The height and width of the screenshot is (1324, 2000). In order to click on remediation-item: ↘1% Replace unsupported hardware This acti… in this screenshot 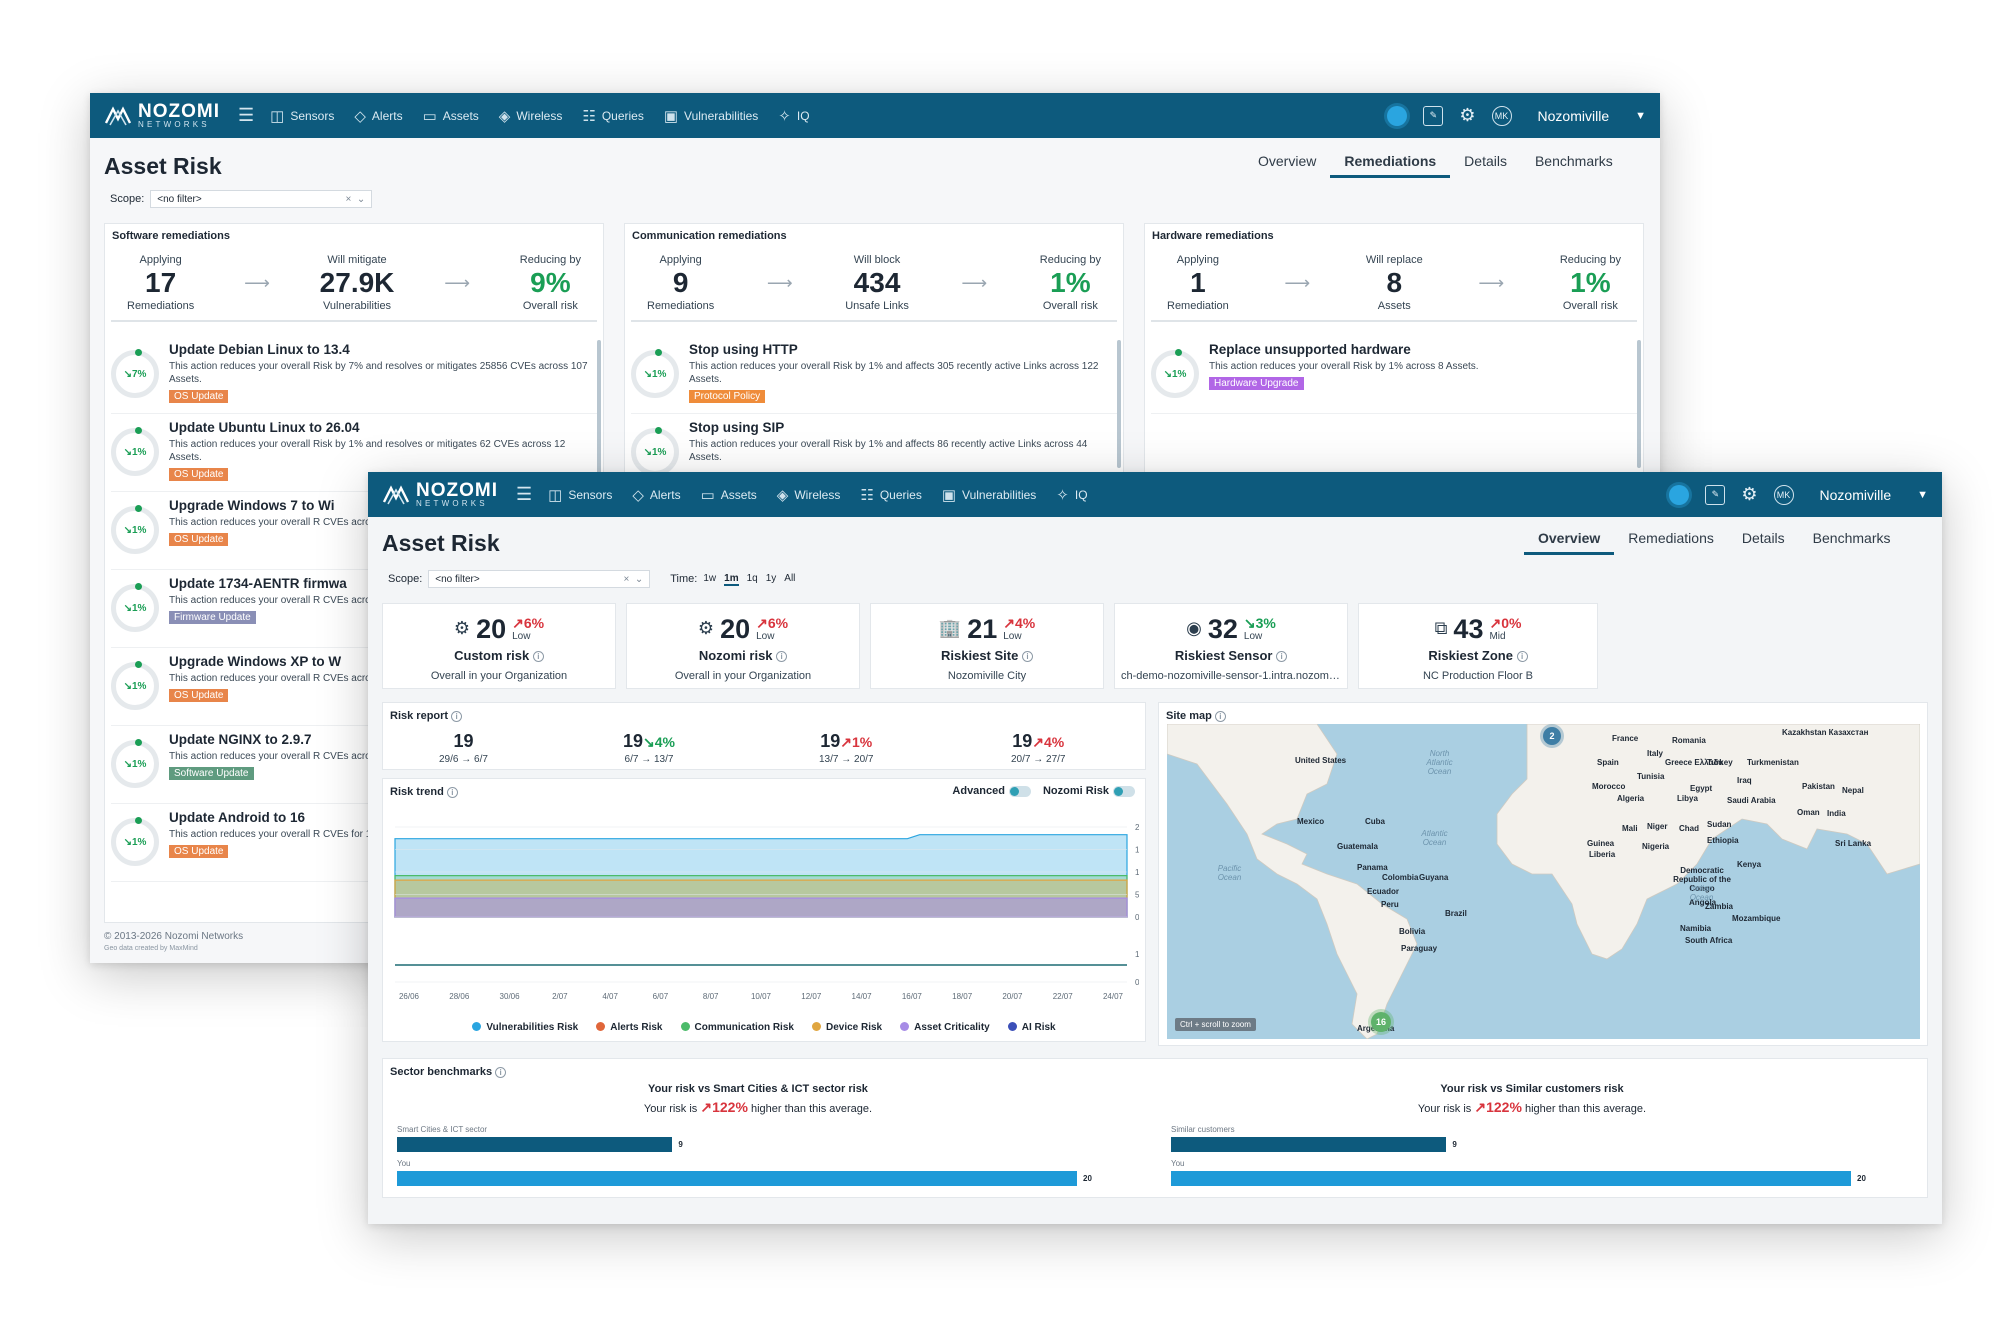, I will do `click(1394, 375)`.